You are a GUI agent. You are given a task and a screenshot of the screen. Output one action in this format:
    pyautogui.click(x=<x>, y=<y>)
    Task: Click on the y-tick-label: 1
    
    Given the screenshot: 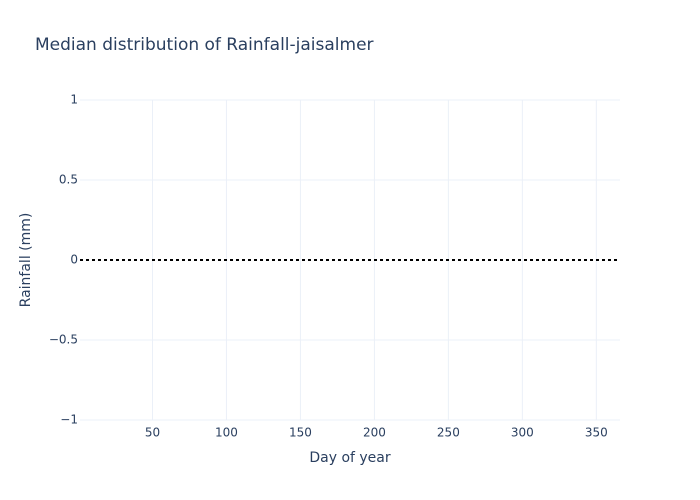 What is the action you would take?
    pyautogui.click(x=74, y=100)
    